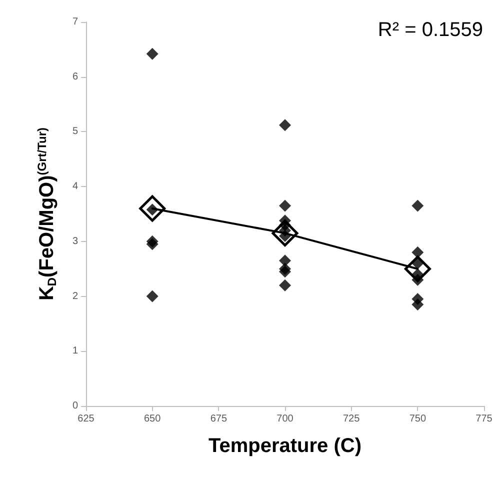  I want to click on x-axis-title: Temperature (C), so click(285, 446).